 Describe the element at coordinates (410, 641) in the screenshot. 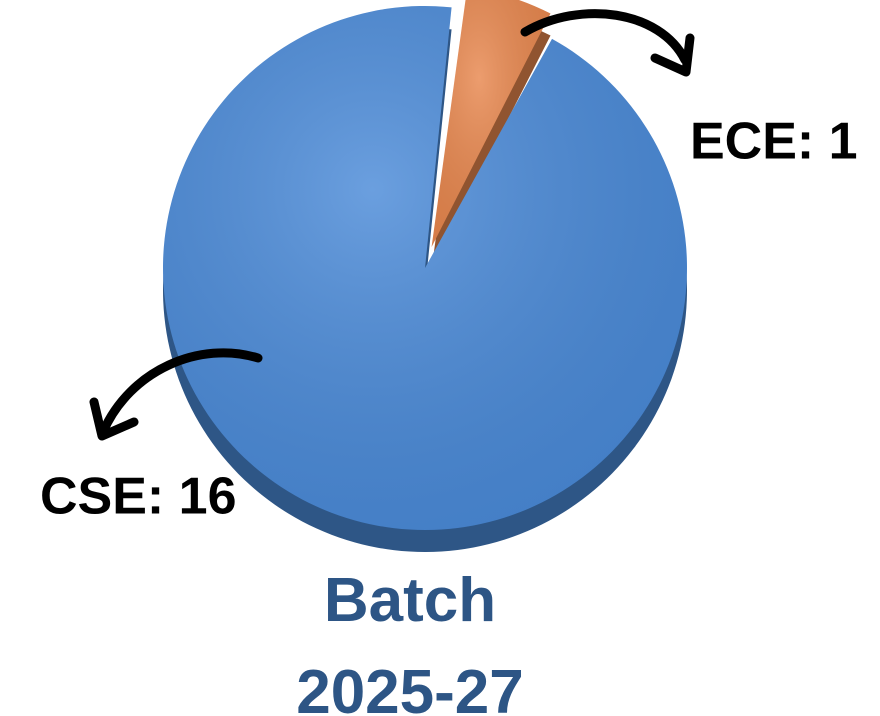

I see `chart-title: Batch 2025-27` at that location.